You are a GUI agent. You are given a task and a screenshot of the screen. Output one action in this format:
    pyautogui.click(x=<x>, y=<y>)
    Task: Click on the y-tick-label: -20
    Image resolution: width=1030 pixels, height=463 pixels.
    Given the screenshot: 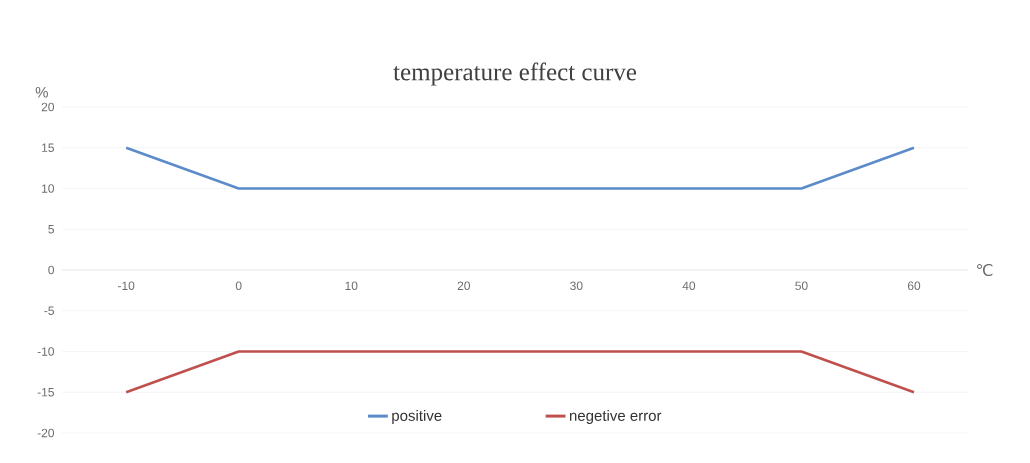 What is the action you would take?
    pyautogui.click(x=46, y=433)
    